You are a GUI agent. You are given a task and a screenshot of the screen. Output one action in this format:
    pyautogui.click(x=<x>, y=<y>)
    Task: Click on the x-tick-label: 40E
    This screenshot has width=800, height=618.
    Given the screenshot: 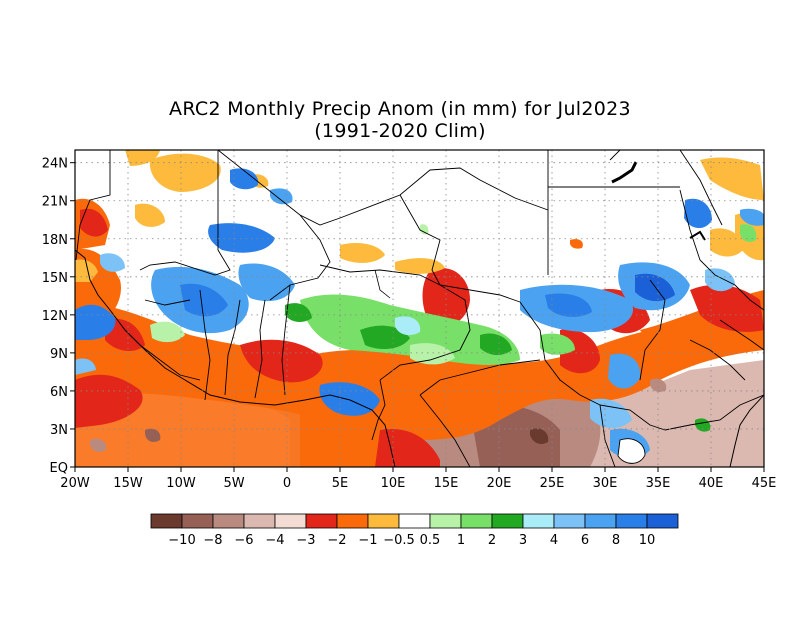 What is the action you would take?
    pyautogui.click(x=711, y=483)
    